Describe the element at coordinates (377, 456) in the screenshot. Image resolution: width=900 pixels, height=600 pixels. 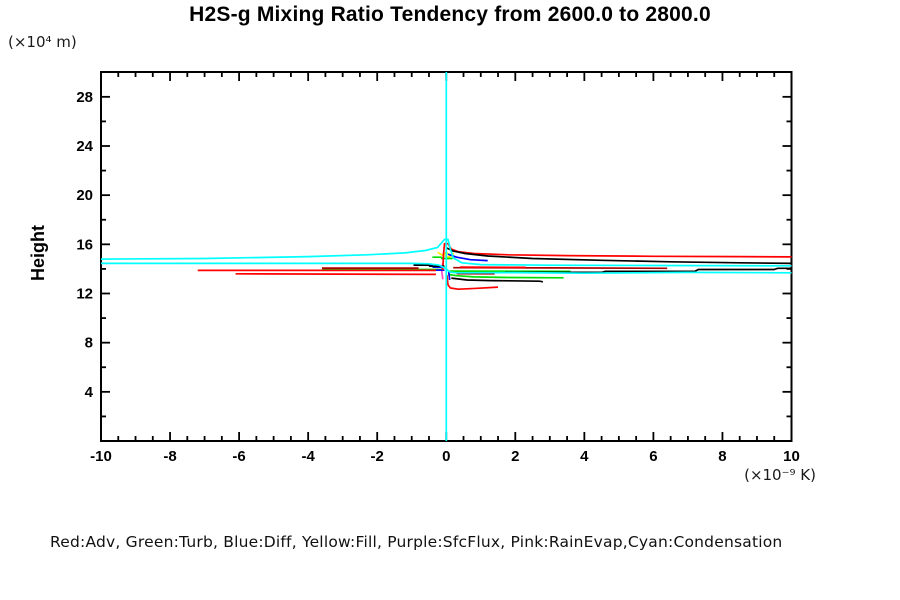
I see `x-tick-label: -2` at that location.